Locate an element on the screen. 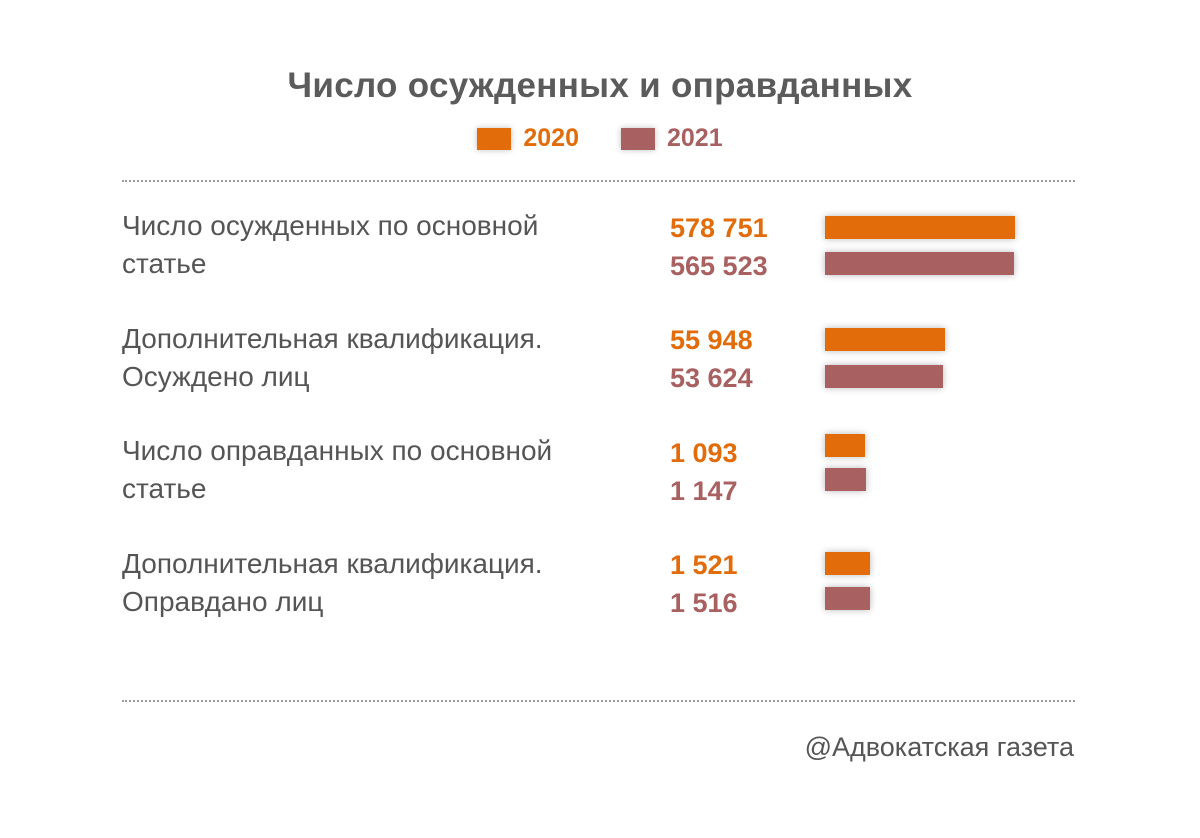 Image resolution: width=1200 pixels, height=838 pixels. chart-title: Число осужденных и оправданных is located at coordinates (600, 85).